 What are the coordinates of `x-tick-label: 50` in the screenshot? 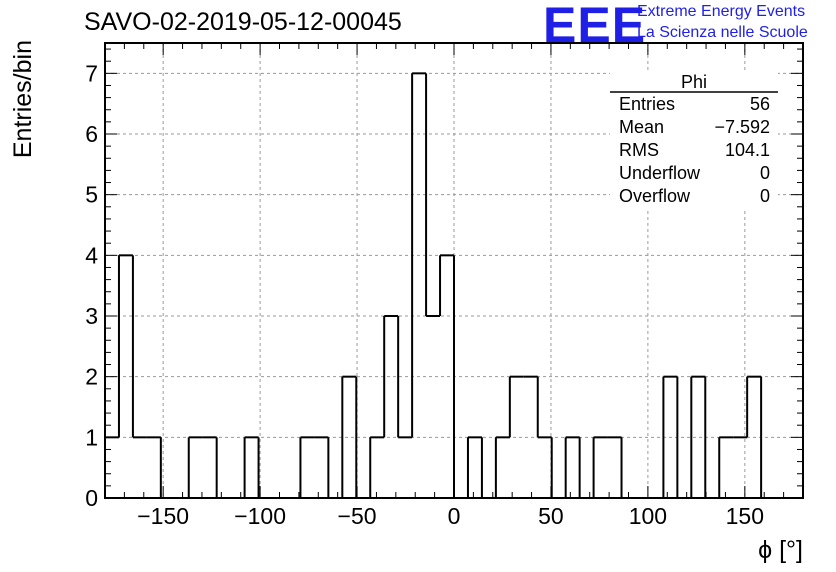 It's located at (551, 516).